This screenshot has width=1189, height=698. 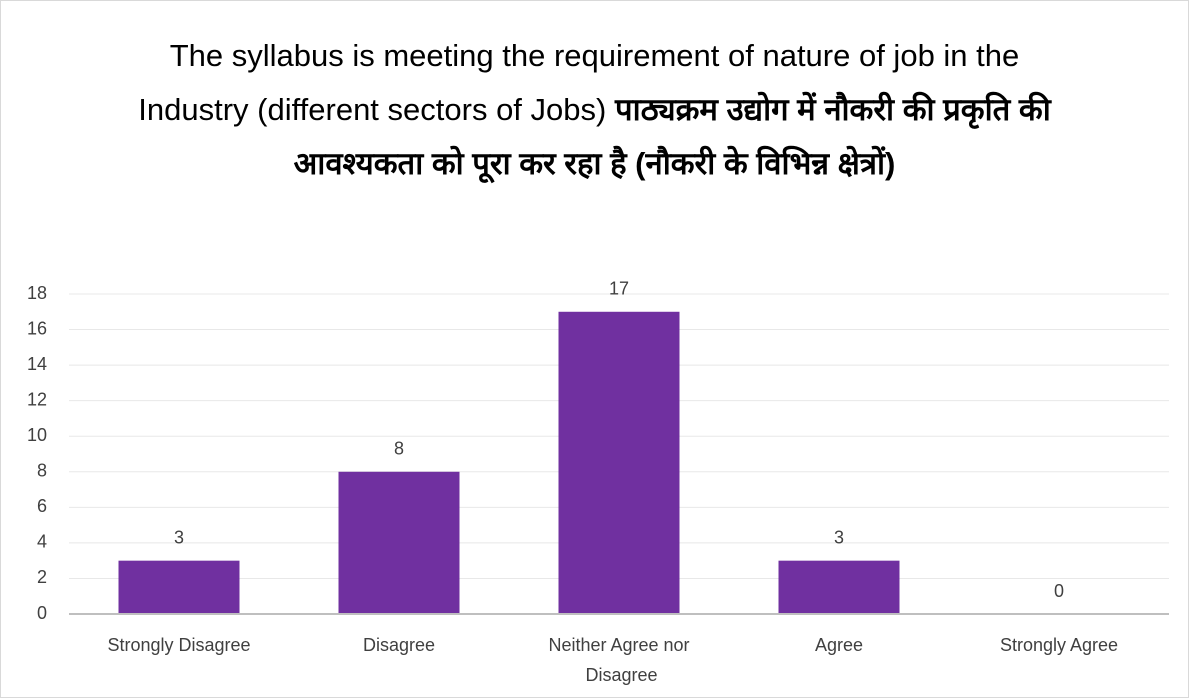 I want to click on data-label: 0, so click(x=1059, y=591).